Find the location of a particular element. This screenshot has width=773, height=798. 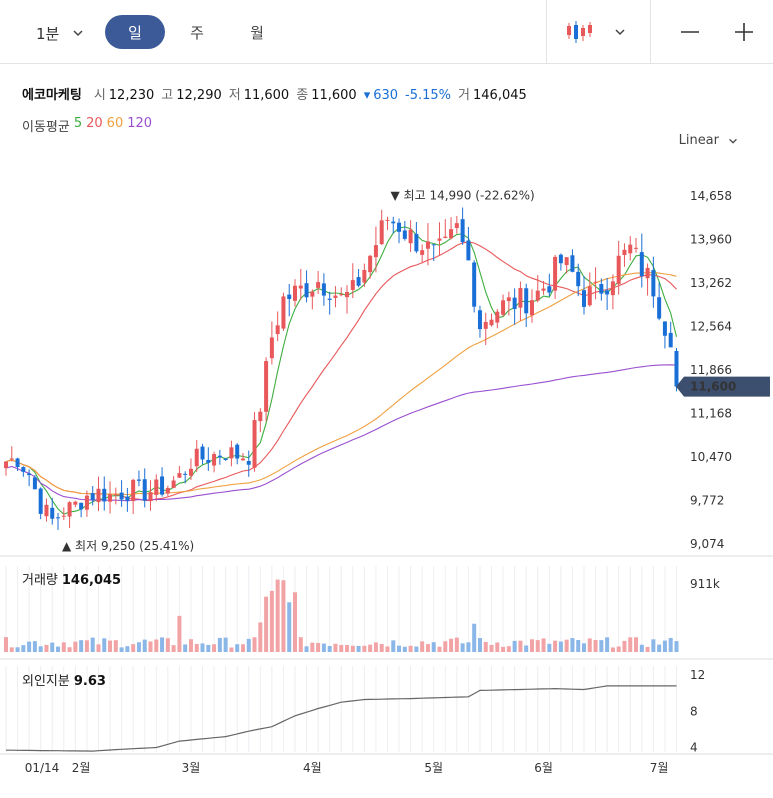

foreign-pane-title: 외인지분 is located at coordinates (46, 681).